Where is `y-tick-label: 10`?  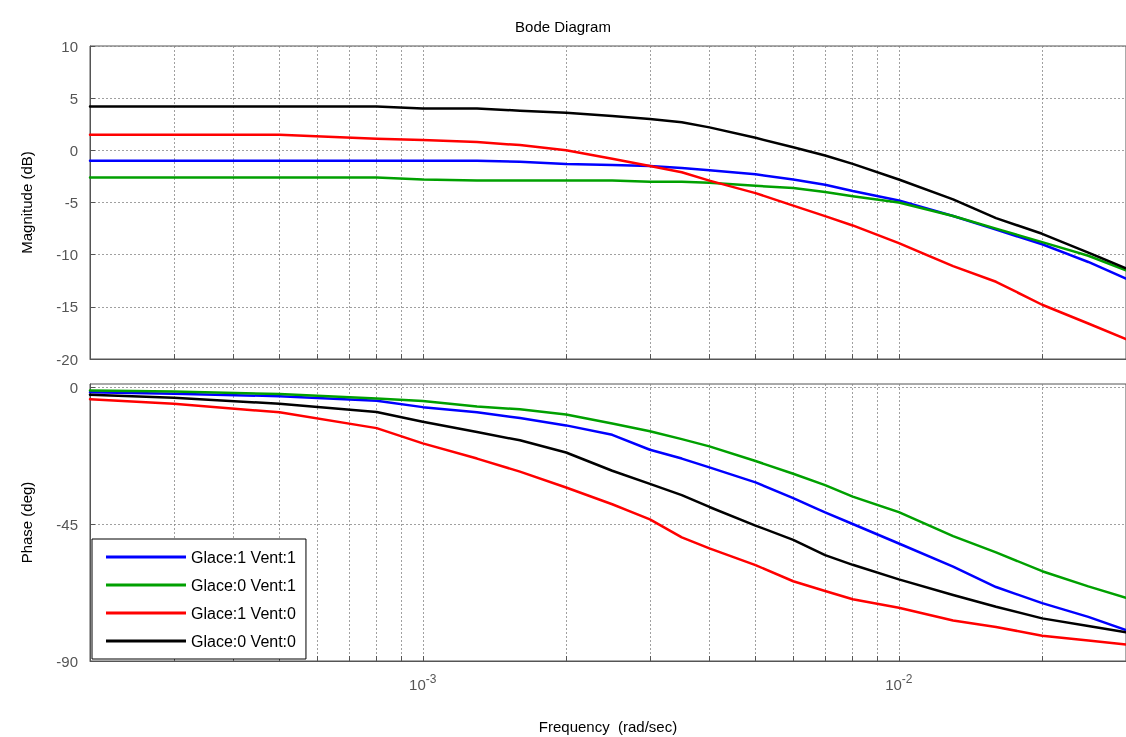
y-tick-label: 10 is located at coordinates (69, 46).